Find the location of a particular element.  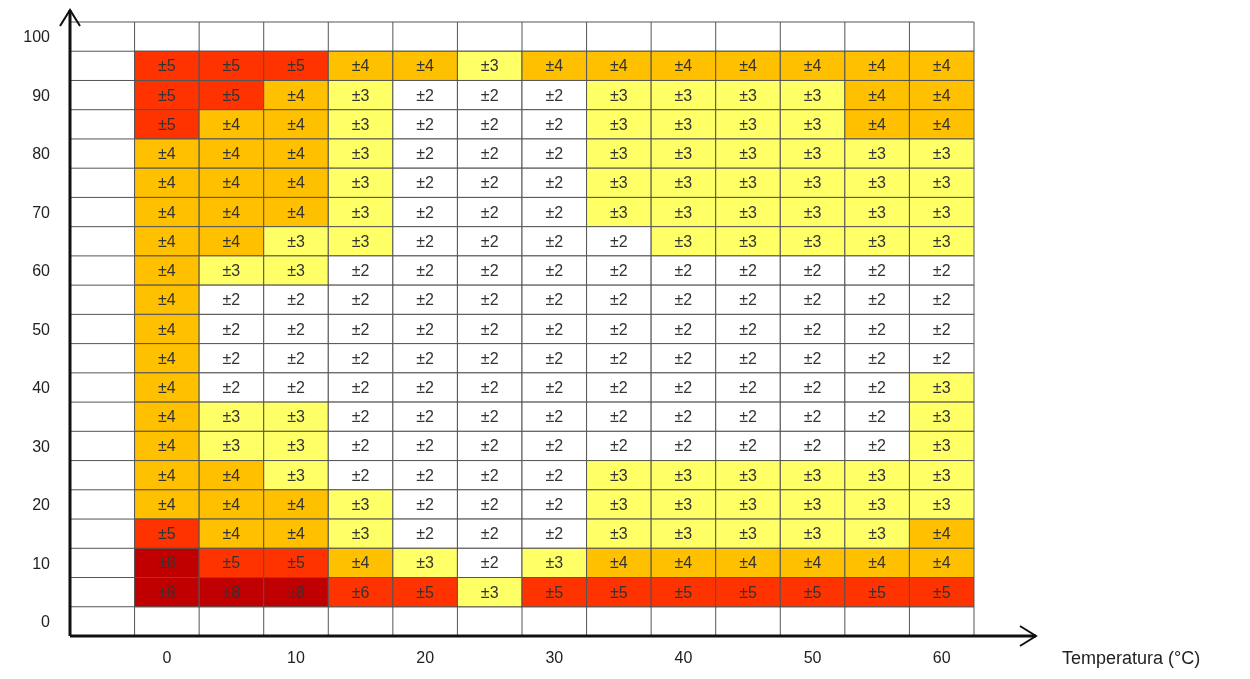

x-tick-label: 30 is located at coordinates (554, 658).